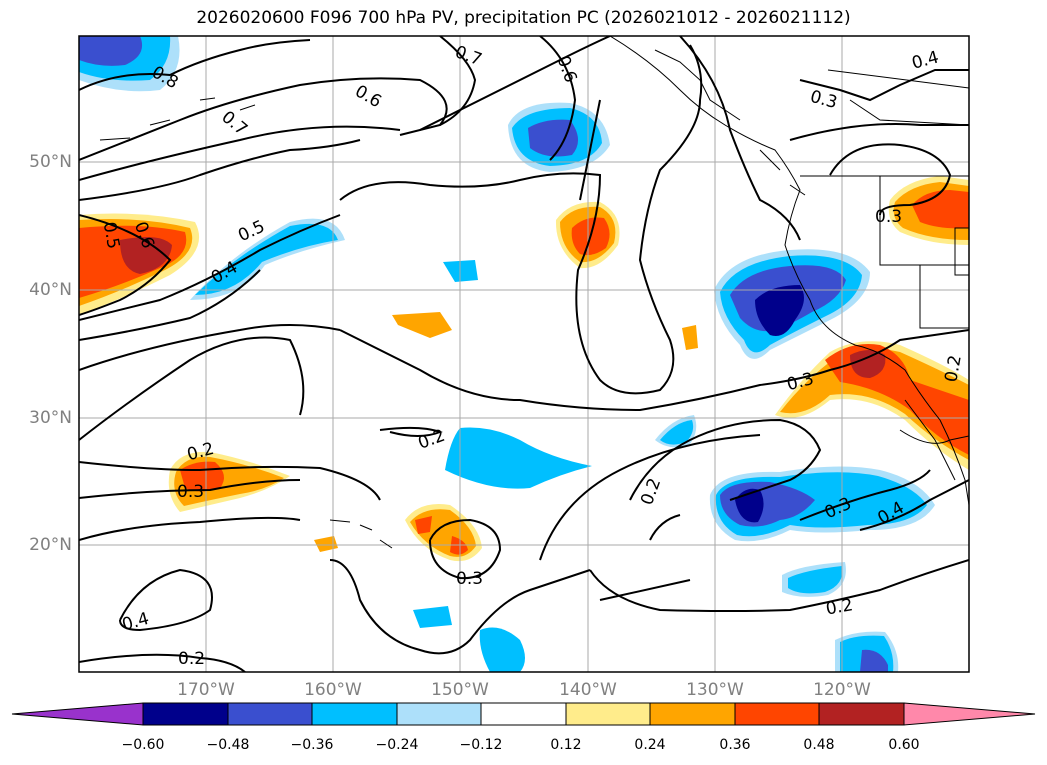  Describe the element at coordinates (460, 690) in the screenshot. I see `lon-label: 150°W` at that location.